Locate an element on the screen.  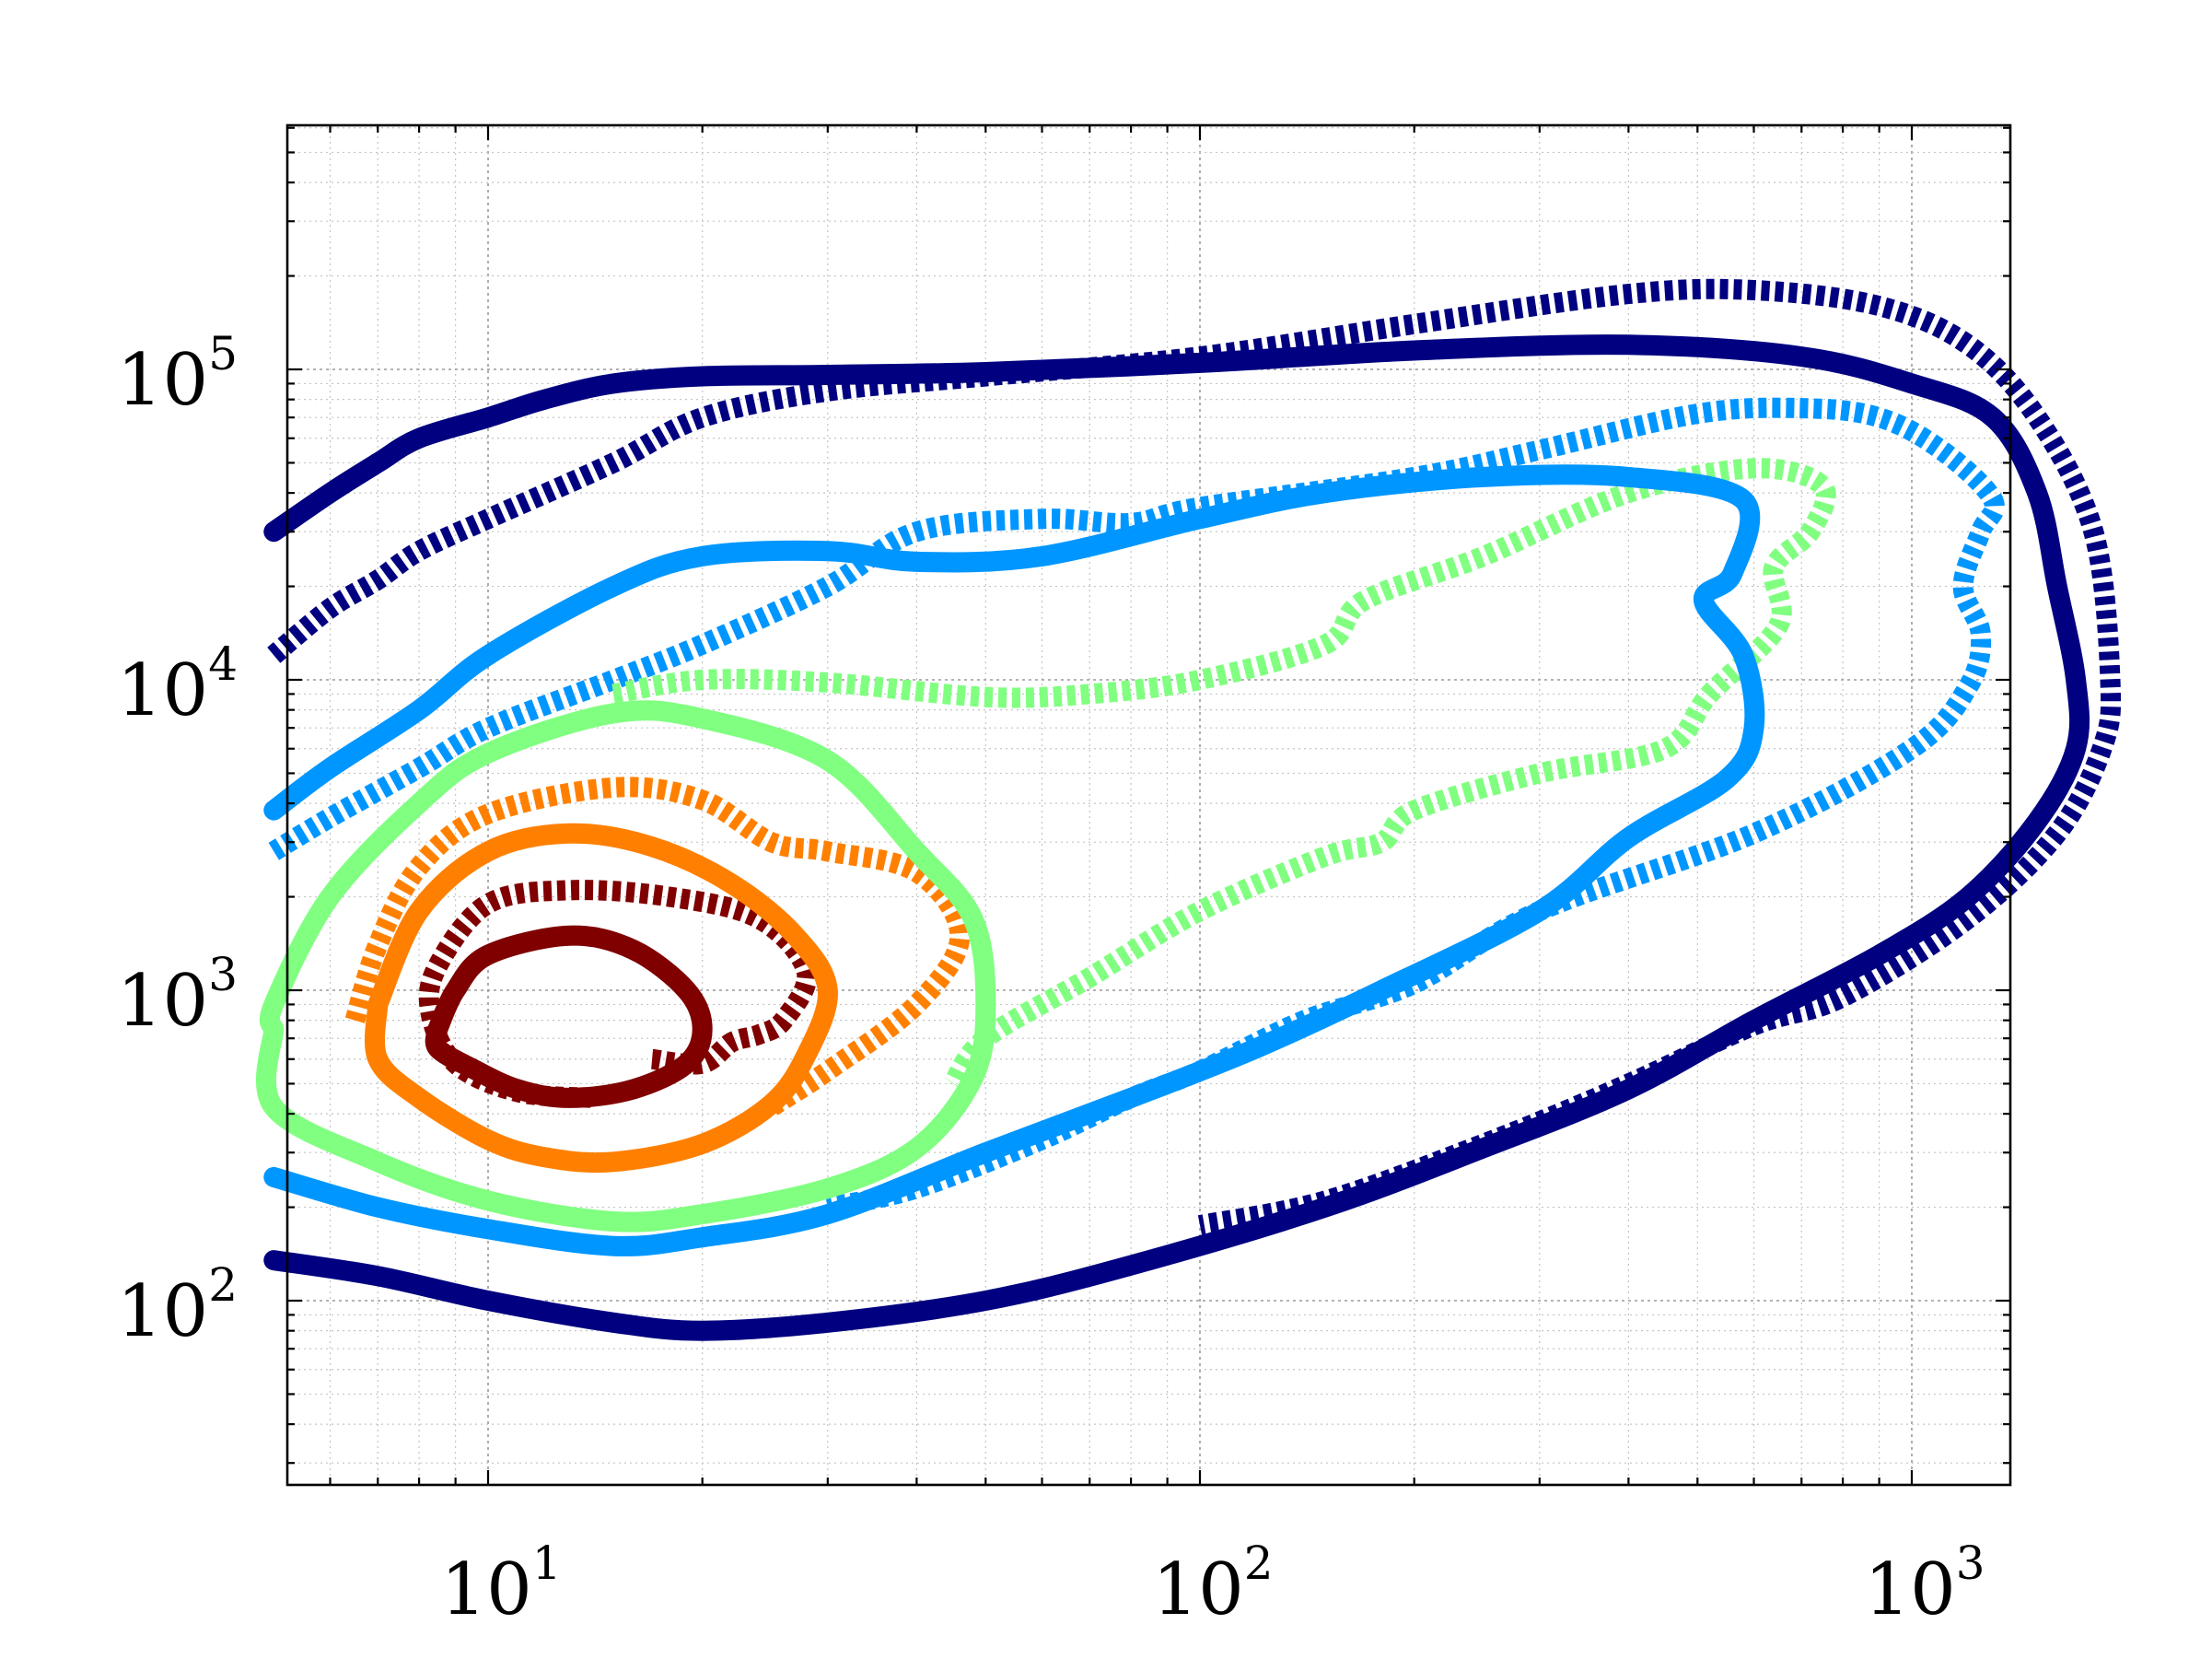
y-tick-label: 10³ is located at coordinates (177, 995).